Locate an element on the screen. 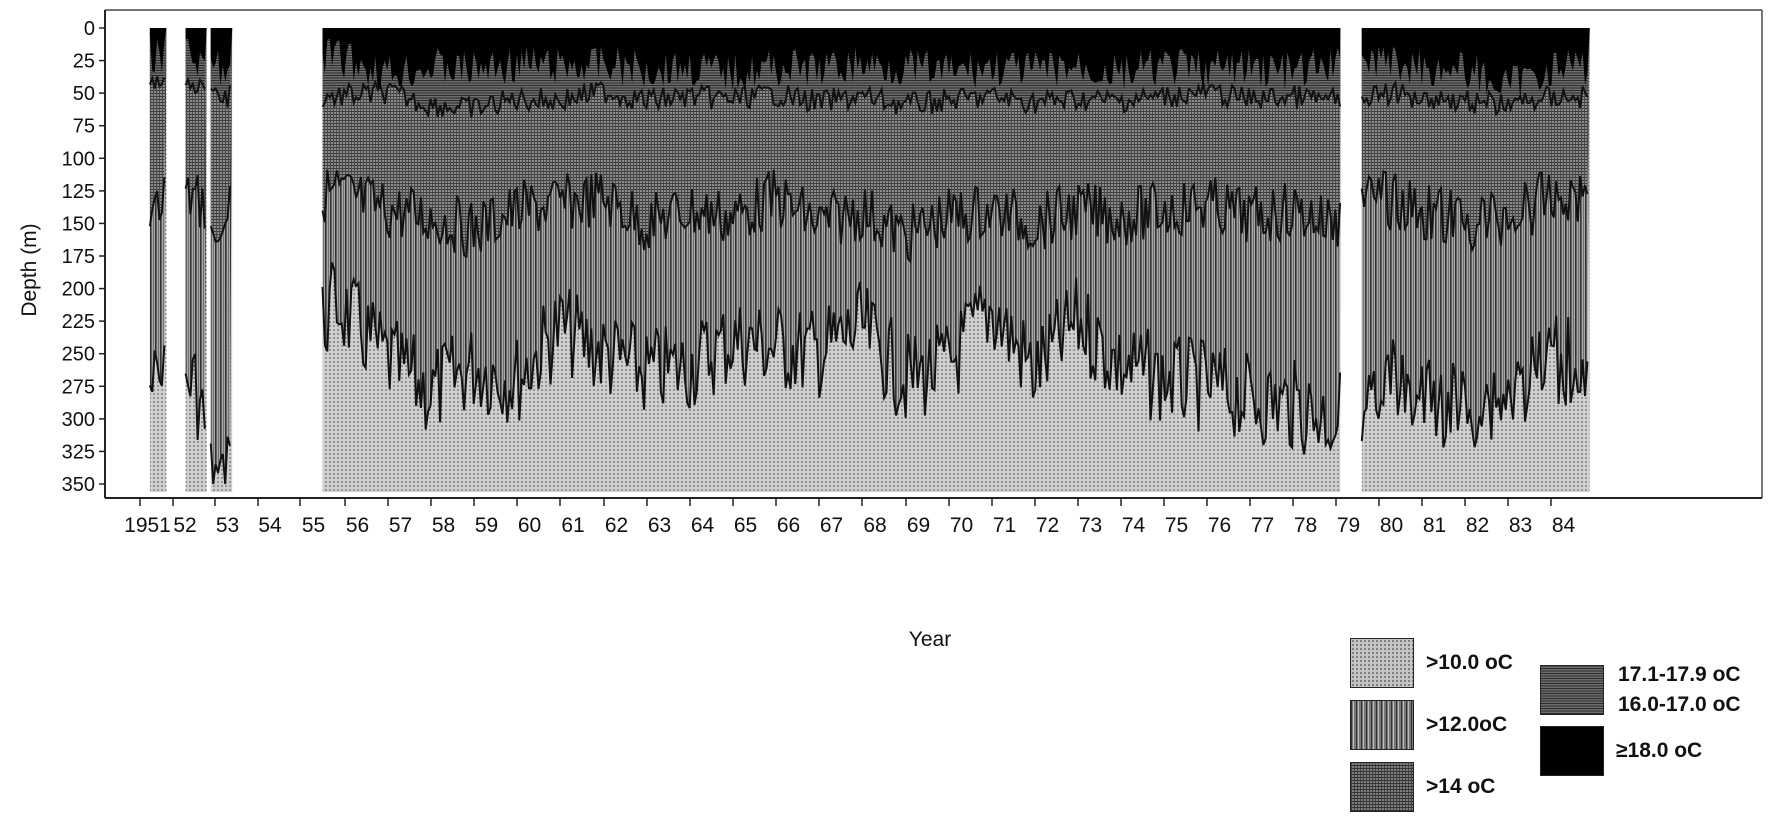  x-tick-label: 61 is located at coordinates (572, 525).